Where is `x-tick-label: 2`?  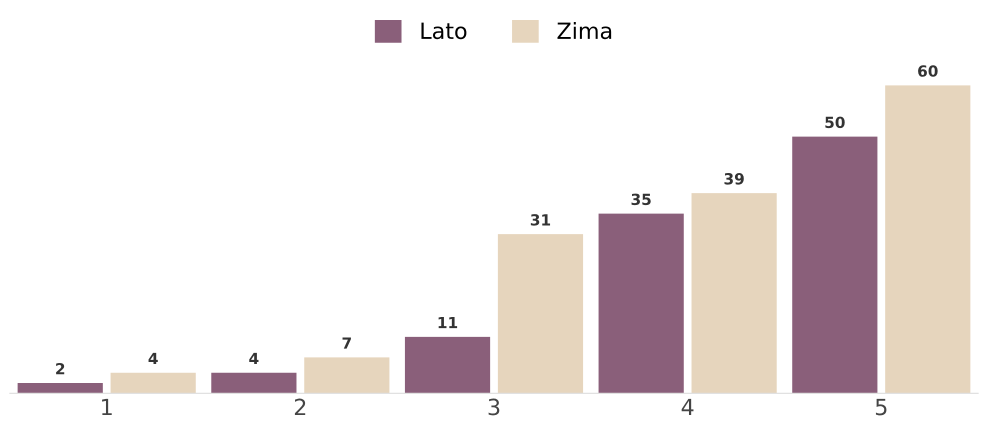 x-tick-label: 2 is located at coordinates (300, 407).